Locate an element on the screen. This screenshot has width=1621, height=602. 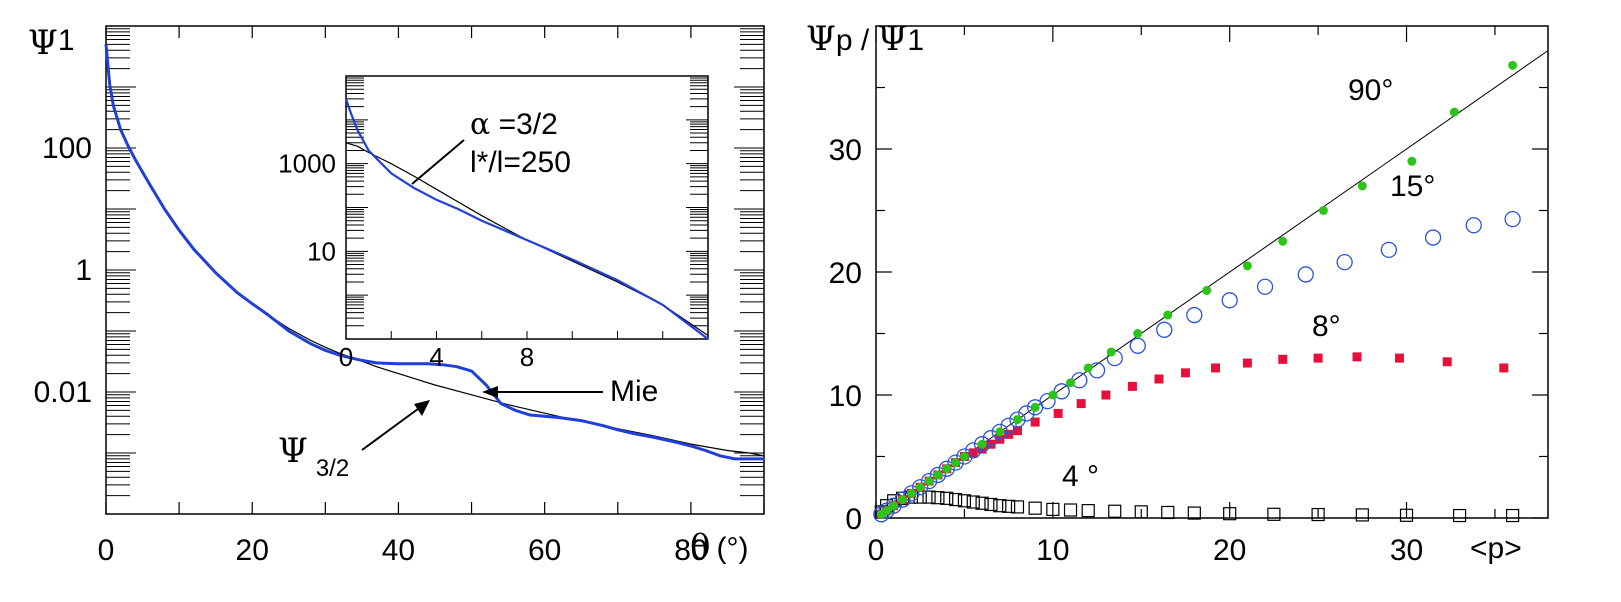
left-xtick-label: 80 is located at coordinates (690, 550).